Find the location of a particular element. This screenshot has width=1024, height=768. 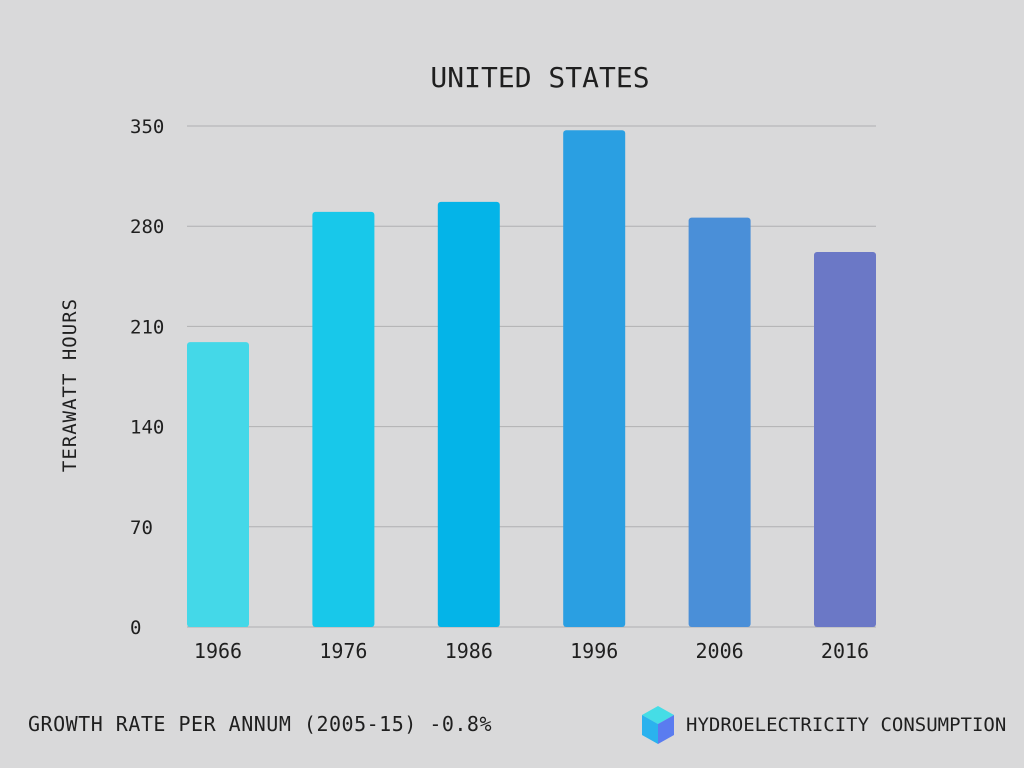

x-tick-label: 1996 is located at coordinates (594, 651).